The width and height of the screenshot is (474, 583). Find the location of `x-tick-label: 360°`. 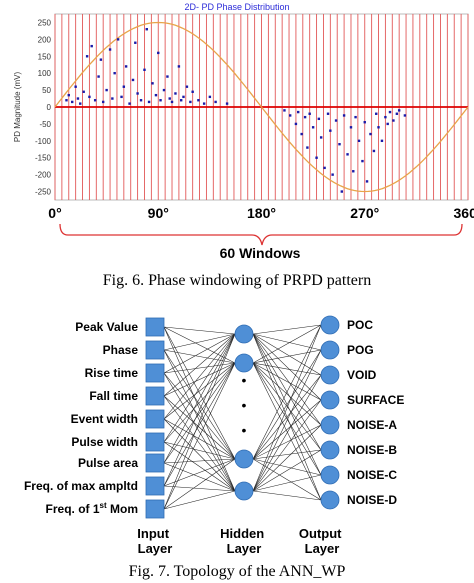

x-tick-label: 360° is located at coordinates (464, 213).